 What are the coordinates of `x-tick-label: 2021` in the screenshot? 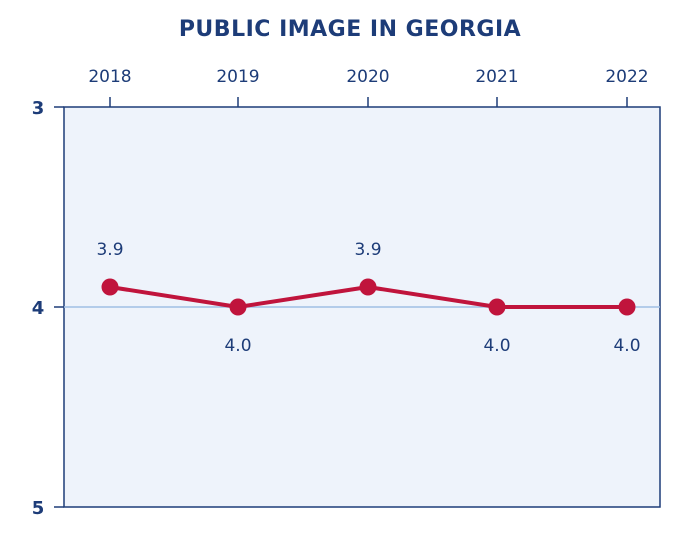 It's located at (496, 77).